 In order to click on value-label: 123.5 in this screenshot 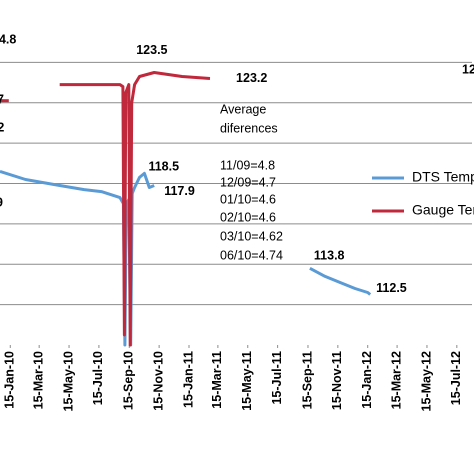, I will do `click(151, 50)`.